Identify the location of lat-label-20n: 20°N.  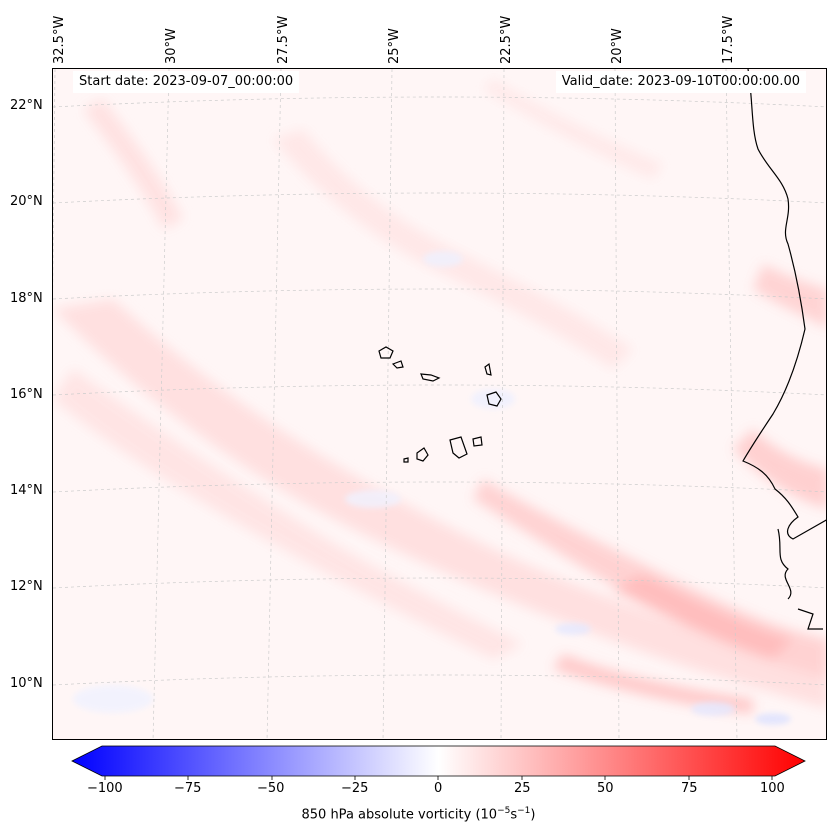
(26, 201).